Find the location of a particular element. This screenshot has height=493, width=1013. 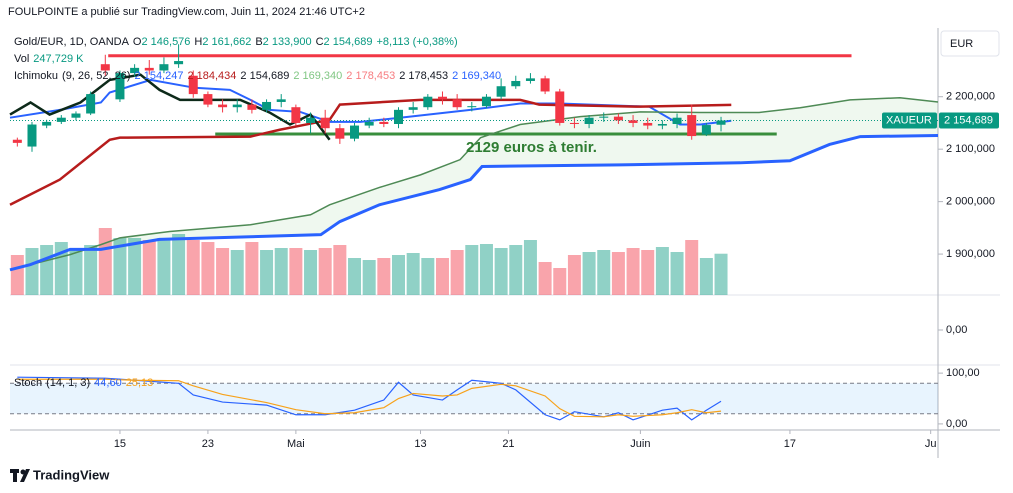

brand: TradingView is located at coordinates (71, 474).